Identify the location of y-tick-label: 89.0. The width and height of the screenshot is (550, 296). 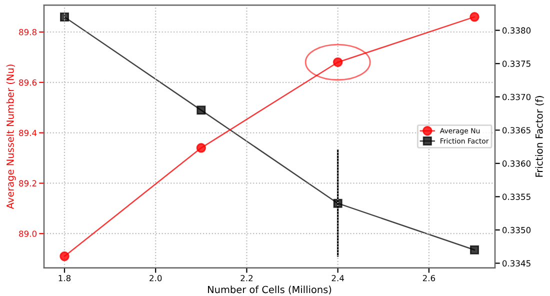
(27, 233).